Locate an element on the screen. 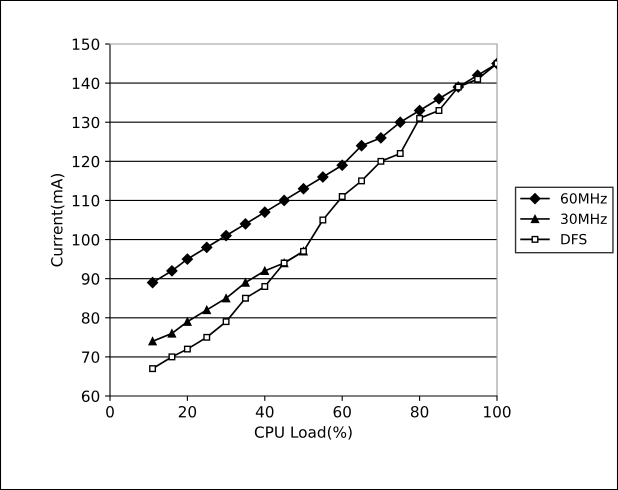 The width and height of the screenshot is (618, 490). y-tick-label: 120 is located at coordinates (86, 162).